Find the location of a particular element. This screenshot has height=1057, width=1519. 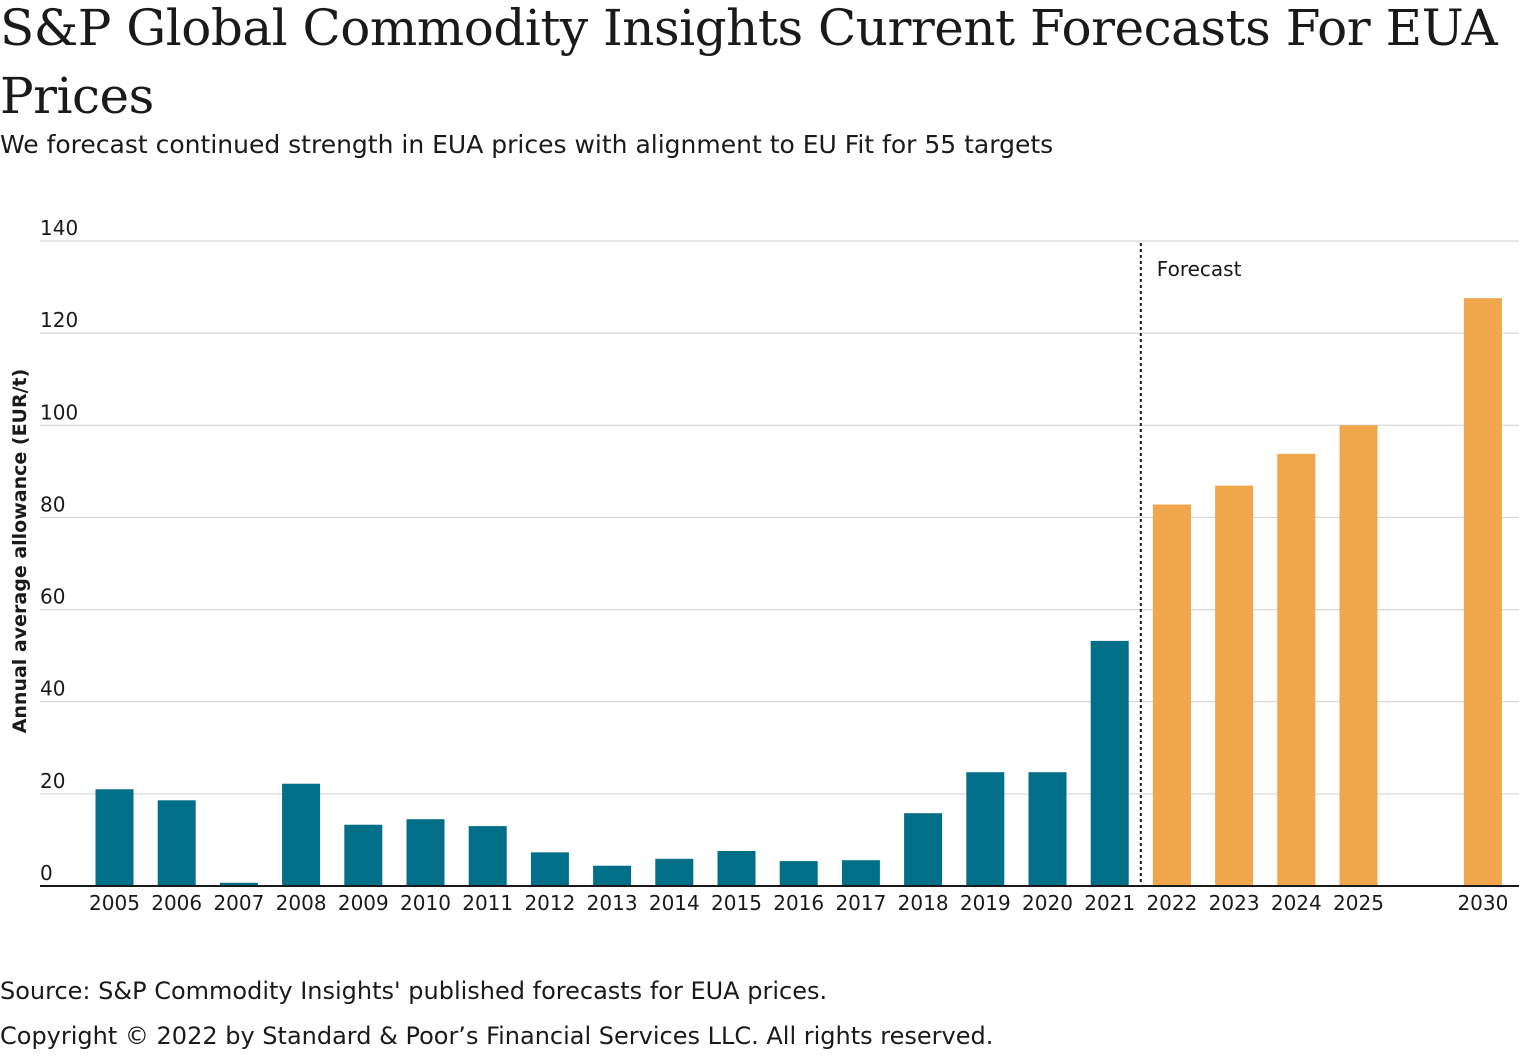

x-tick-label-2025: 2025 is located at coordinates (1358, 903).